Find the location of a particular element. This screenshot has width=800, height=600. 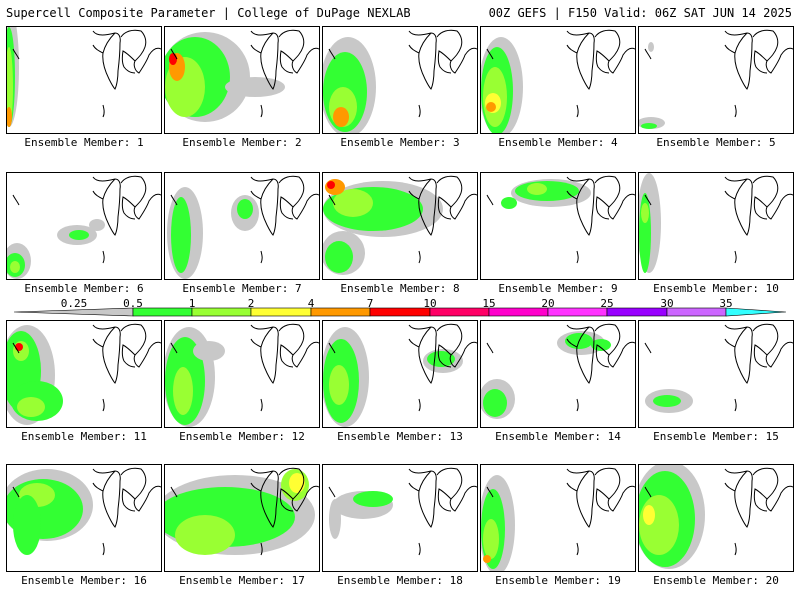

ensemble-member-label: Ensemble Member: 18 is located at coordinates (400, 580).